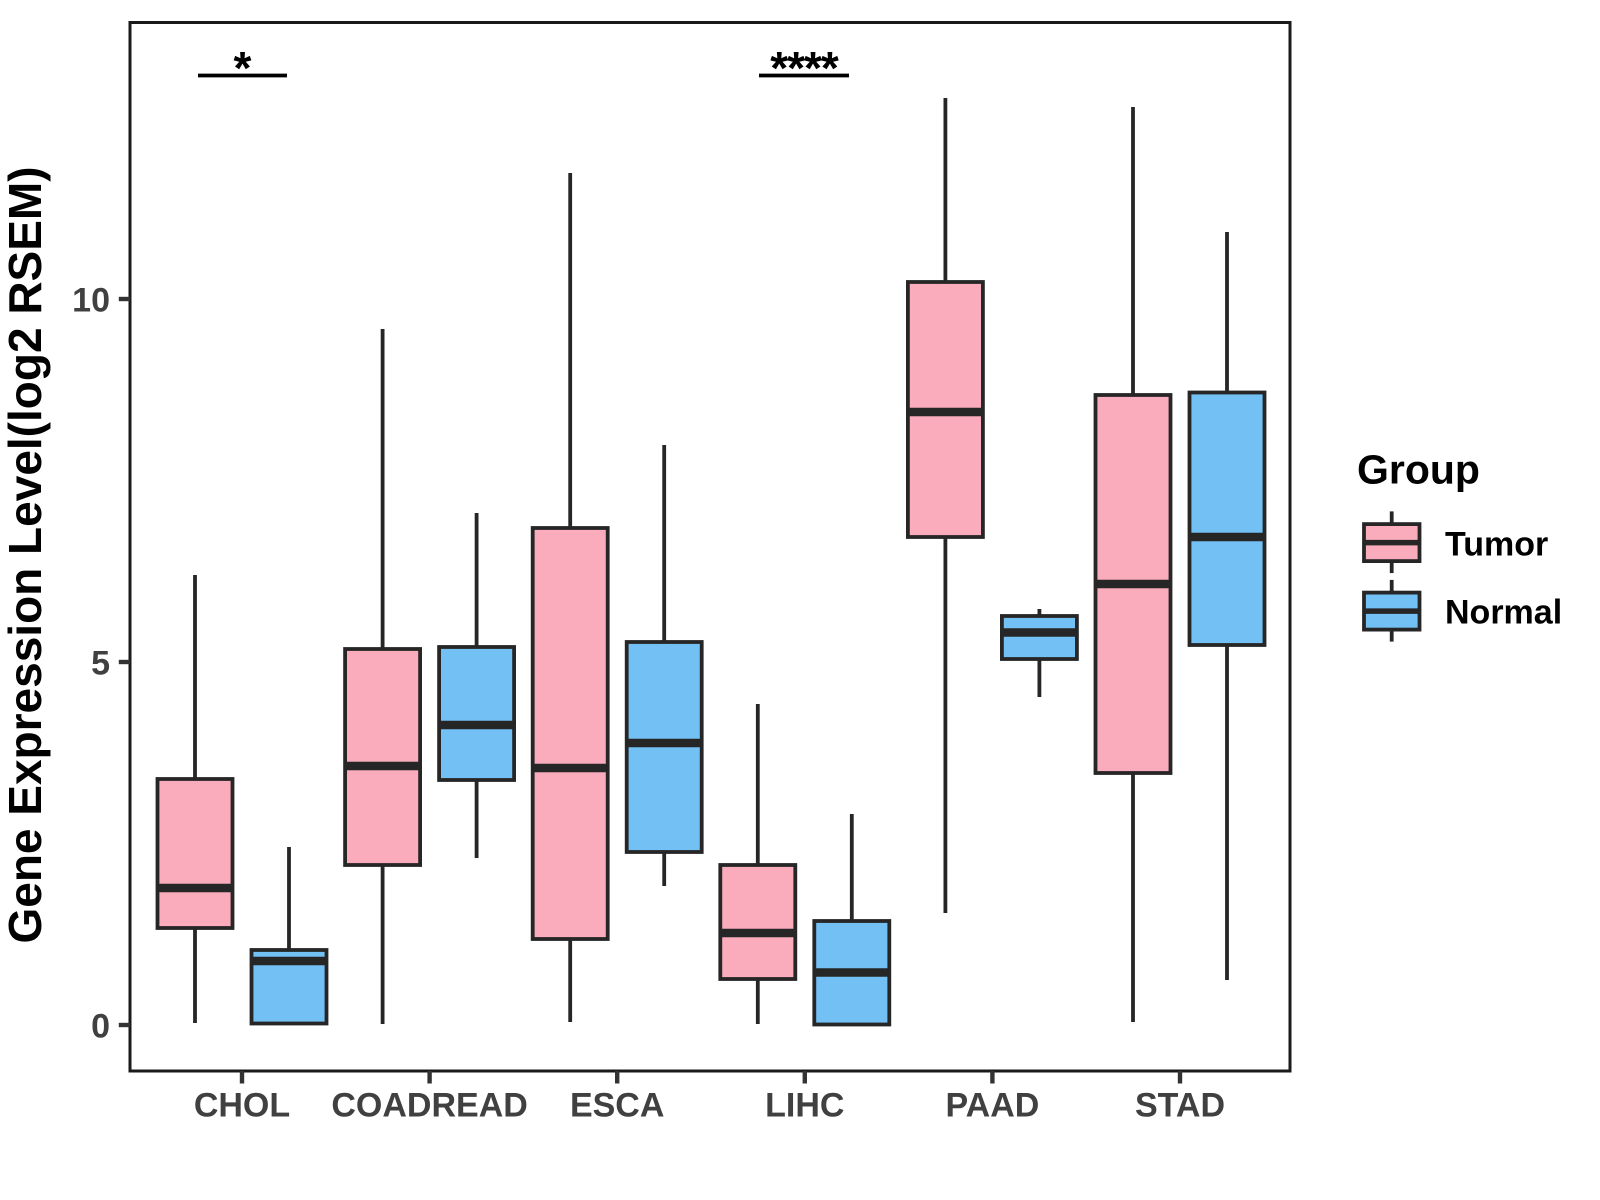 The image size is (1600, 1200). I want to click on svg-text: 5, so click(100, 664).